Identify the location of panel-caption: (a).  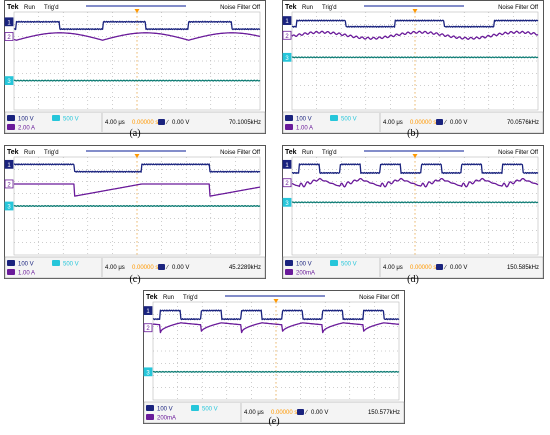
(135, 133).